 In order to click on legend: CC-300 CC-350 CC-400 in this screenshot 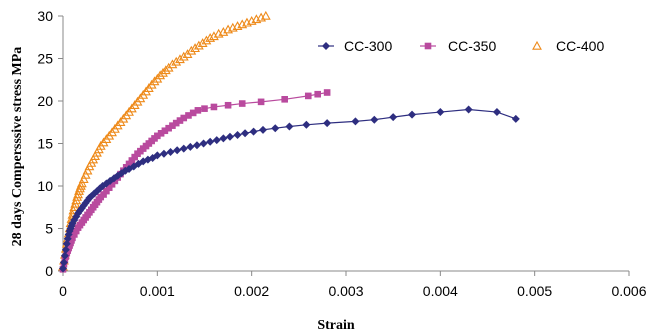, I will do `click(461, 46)`.